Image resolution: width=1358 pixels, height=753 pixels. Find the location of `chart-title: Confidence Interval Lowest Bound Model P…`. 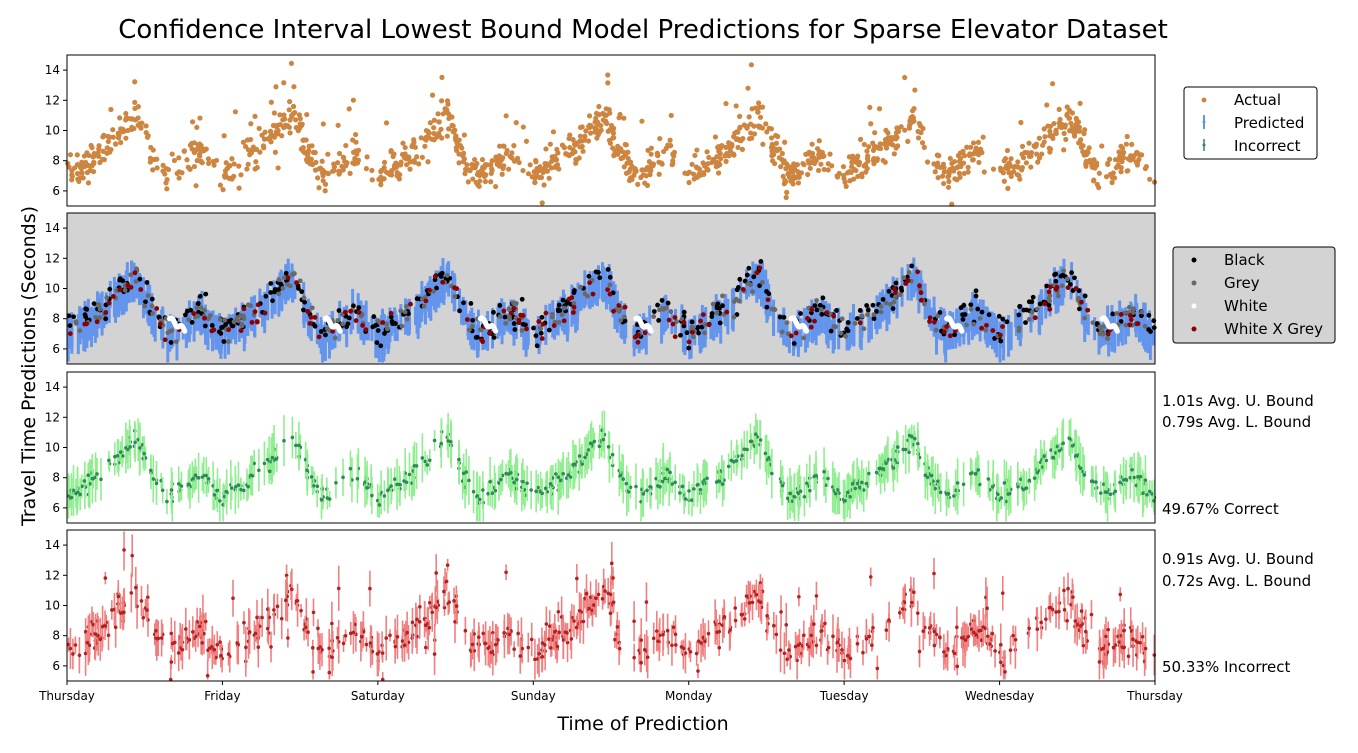

chart-title: Confidence Interval Lowest Bound Model P… is located at coordinates (643, 30).